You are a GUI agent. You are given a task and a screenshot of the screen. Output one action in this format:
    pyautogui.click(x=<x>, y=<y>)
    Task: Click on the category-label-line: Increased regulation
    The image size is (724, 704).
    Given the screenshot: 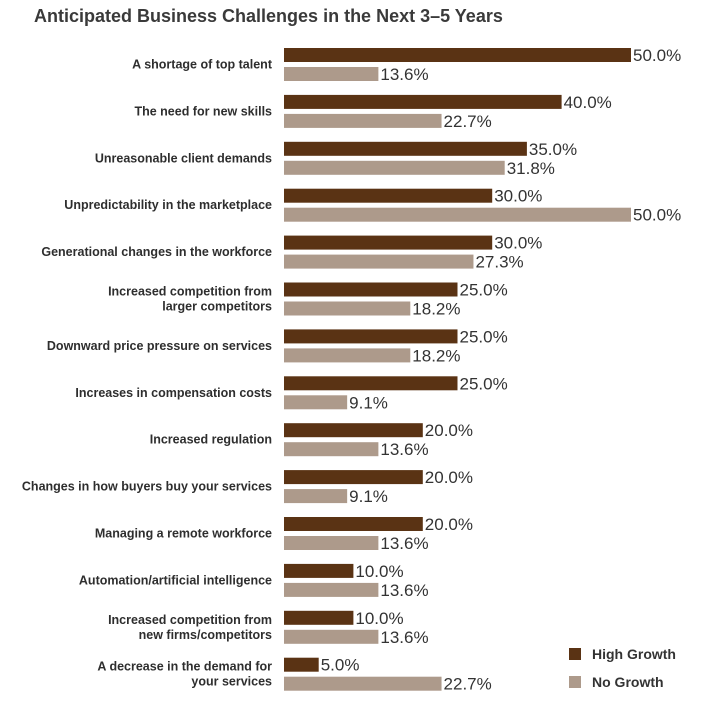 What is the action you would take?
    pyautogui.click(x=211, y=440)
    